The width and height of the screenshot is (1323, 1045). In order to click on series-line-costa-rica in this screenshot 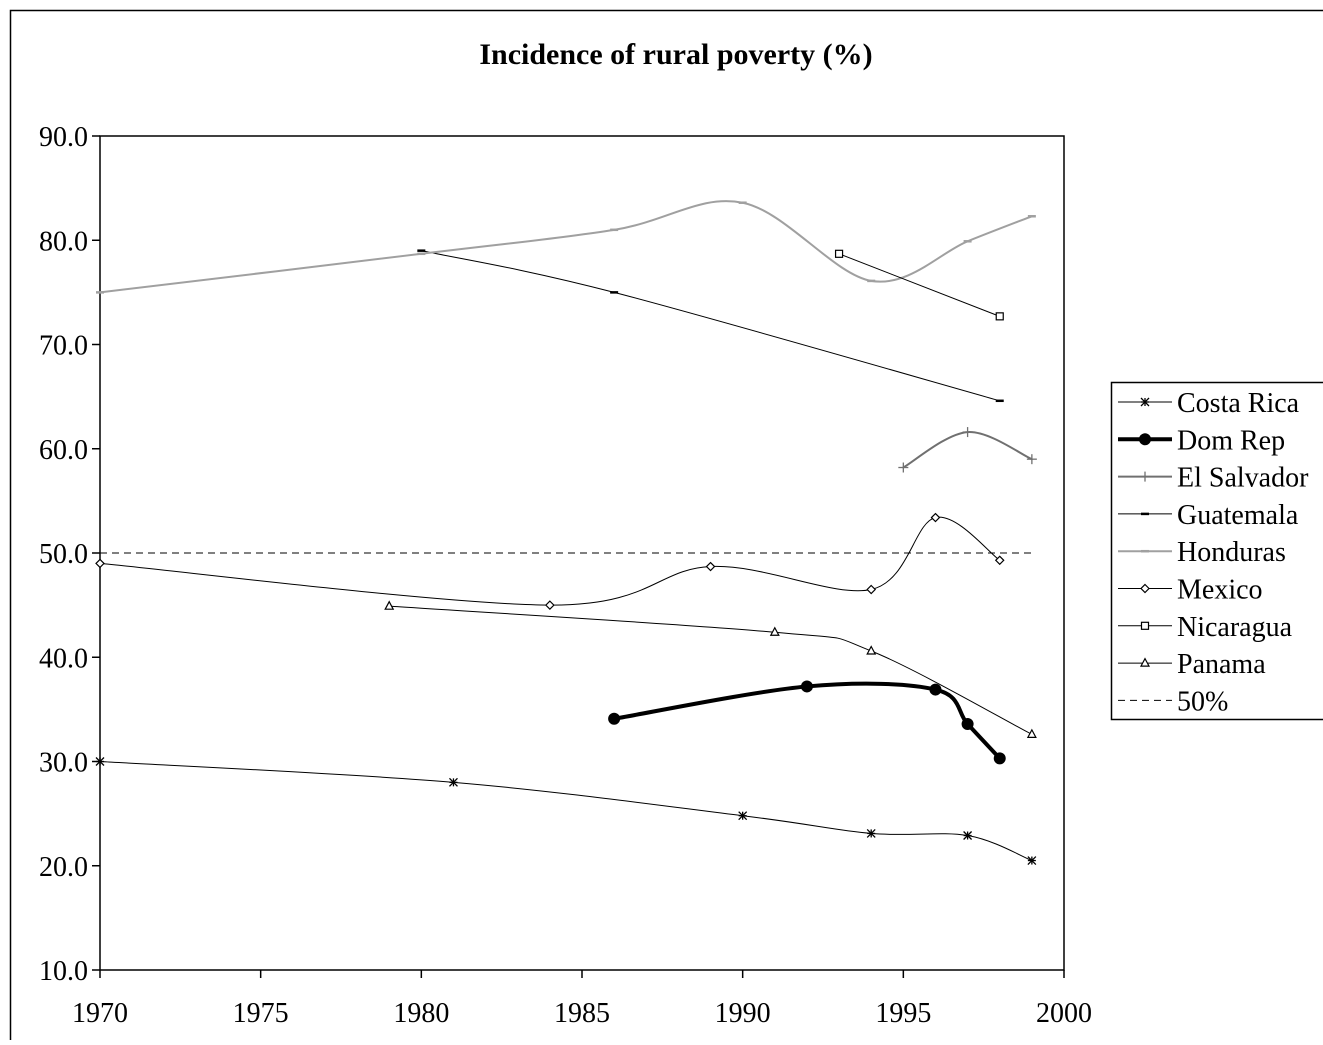, I will do `click(566, 811)`.